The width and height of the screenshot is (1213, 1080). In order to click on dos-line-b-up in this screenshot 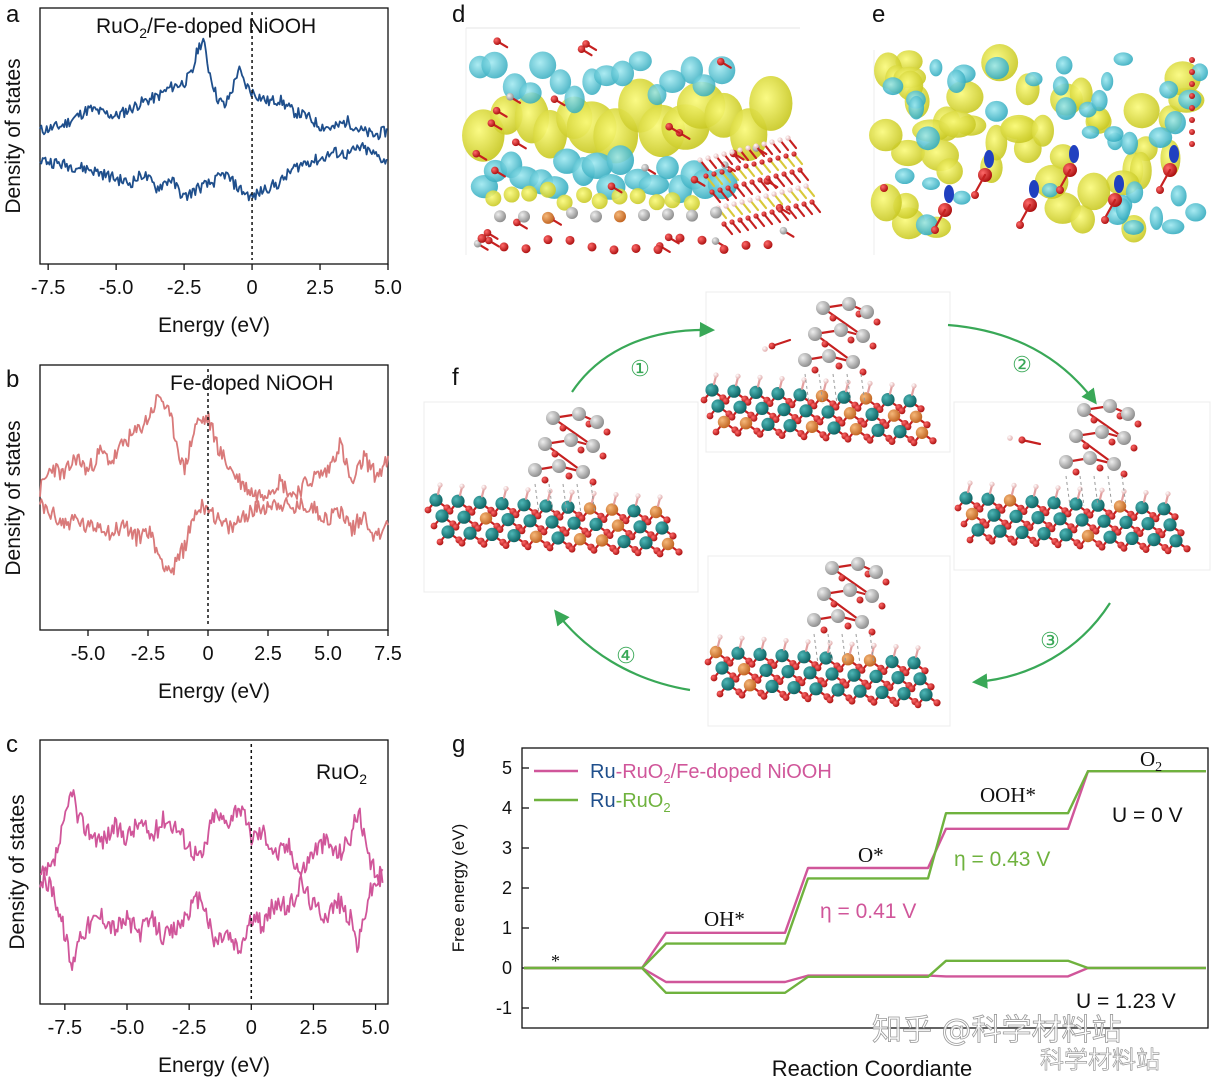, I will do `click(214, 448)`.